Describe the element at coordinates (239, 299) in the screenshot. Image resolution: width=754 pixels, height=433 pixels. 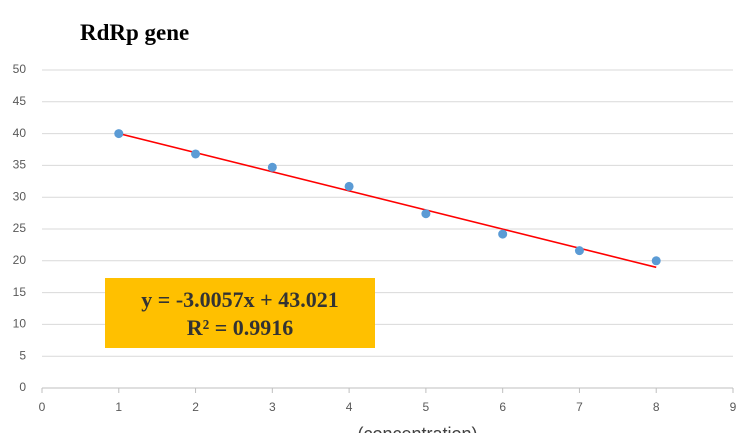
I see `trendline-equation: y = -3.0057x + 43.021` at that location.